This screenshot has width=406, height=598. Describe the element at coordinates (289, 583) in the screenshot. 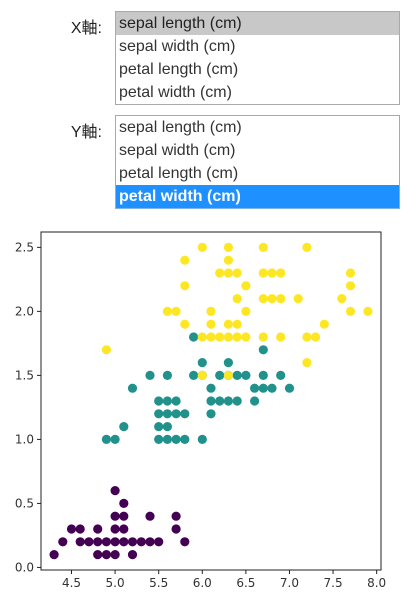

I see `x-tick-label: 7.0` at that location.